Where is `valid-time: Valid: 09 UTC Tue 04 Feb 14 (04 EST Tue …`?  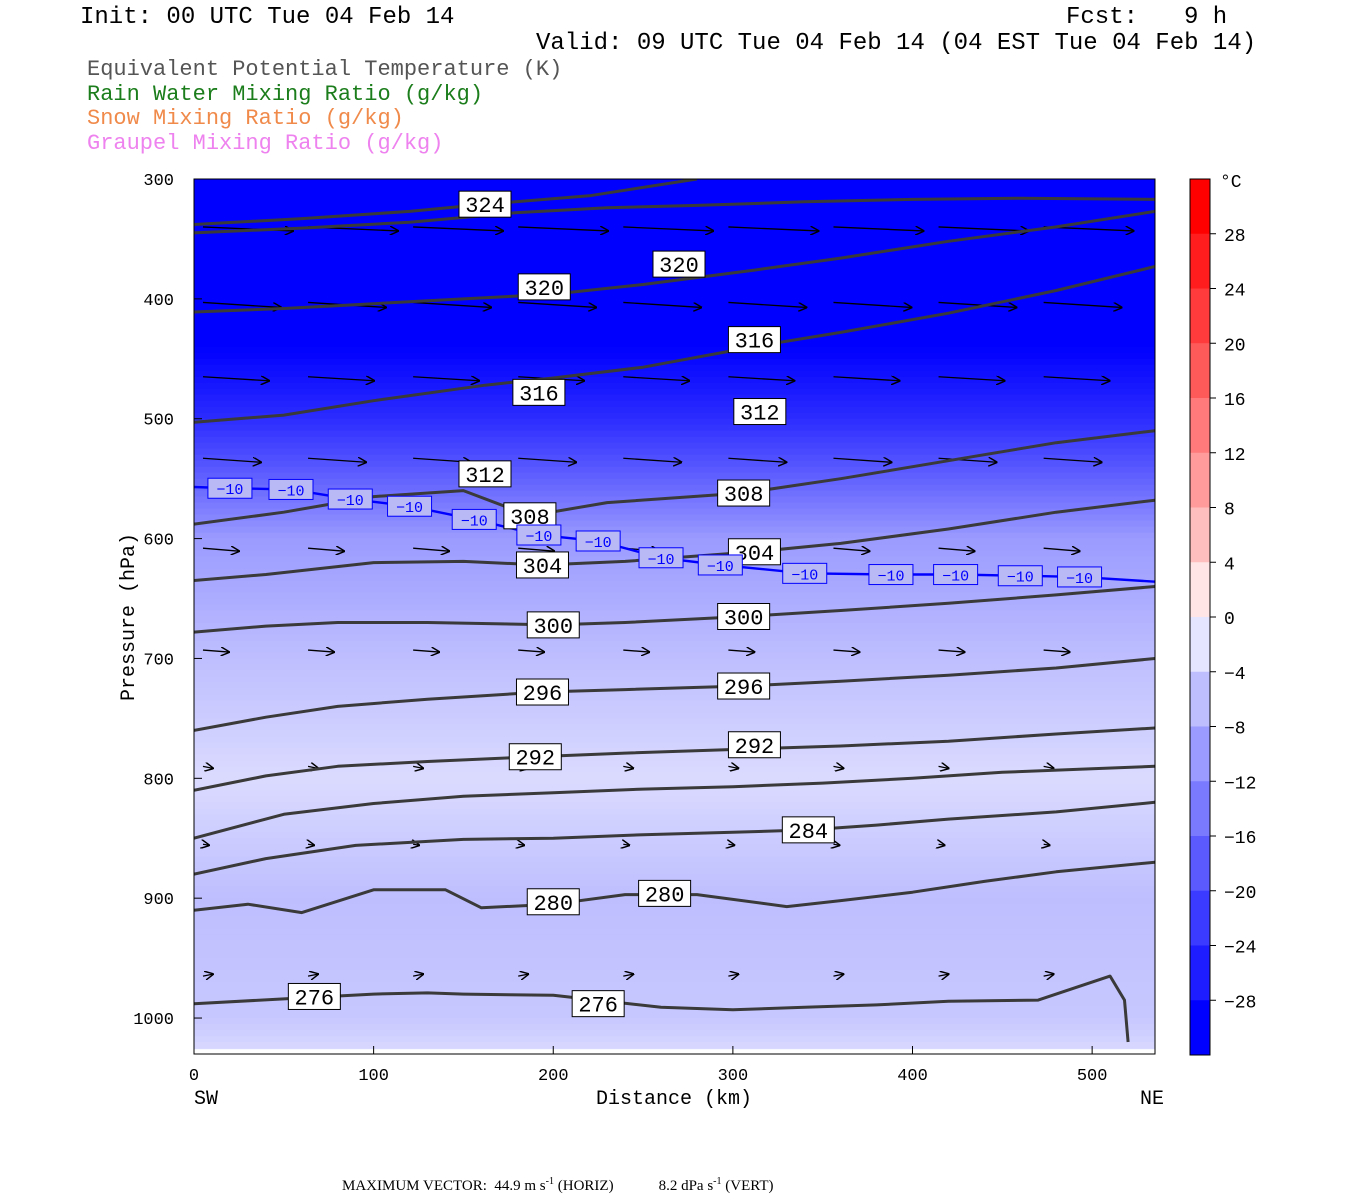
valid-time: Valid: 09 UTC Tue 04 Feb 14 (04 EST Tue … is located at coordinates (896, 43).